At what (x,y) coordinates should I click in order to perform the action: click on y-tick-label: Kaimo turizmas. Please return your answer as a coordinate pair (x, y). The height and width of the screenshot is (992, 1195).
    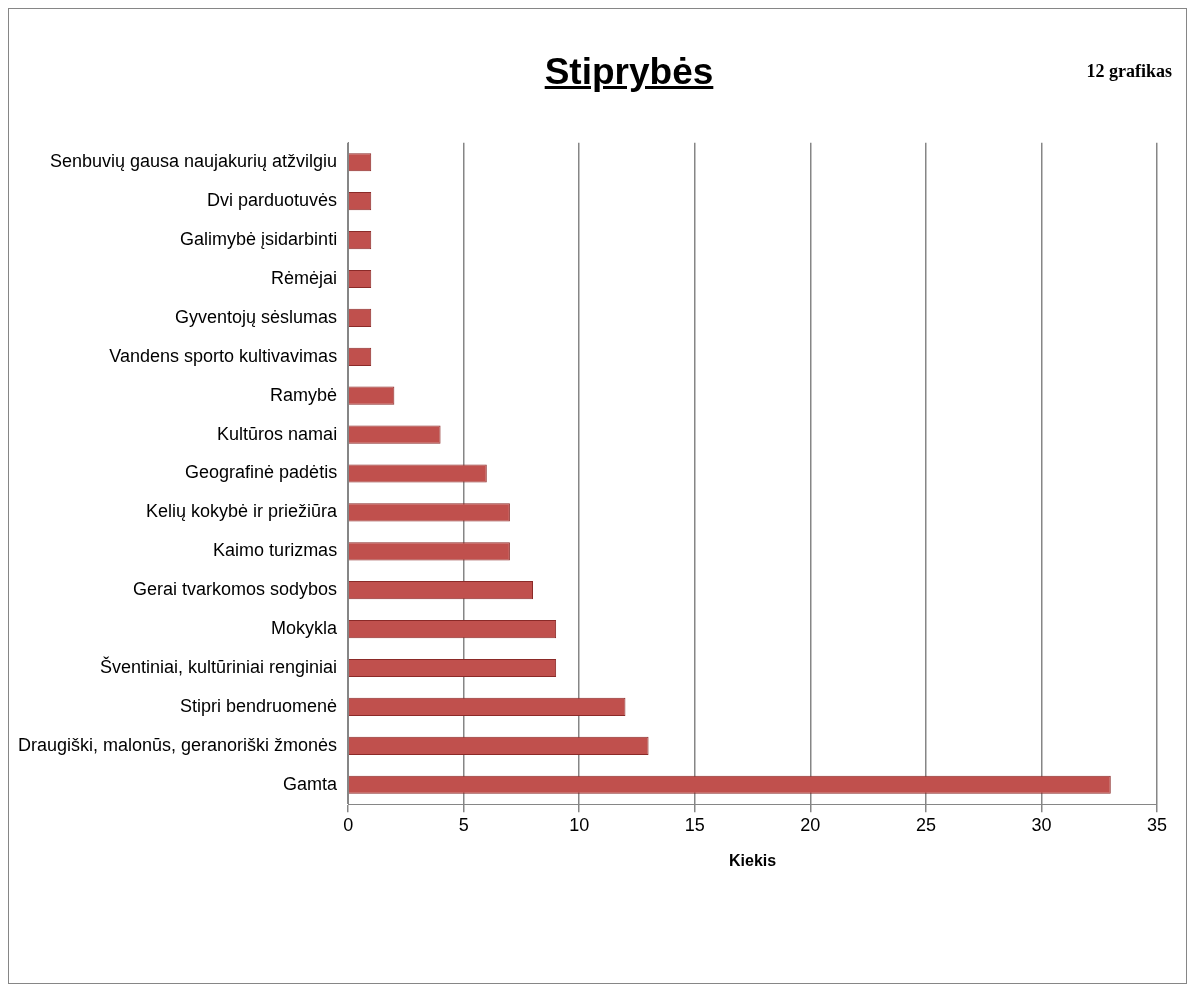
    Looking at the image, I should click on (275, 550).